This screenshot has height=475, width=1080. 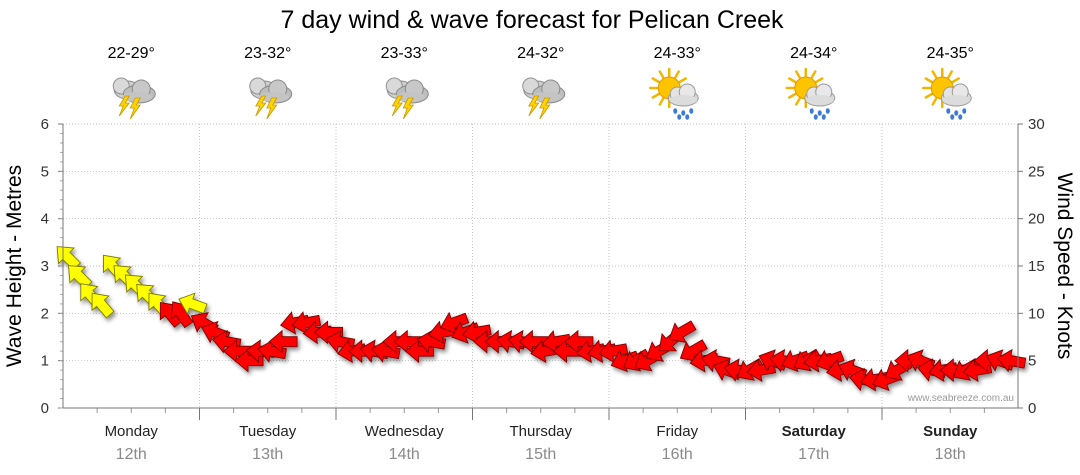 What do you see at coordinates (1032, 408) in the screenshot?
I see `right-tick-label: 0` at bounding box center [1032, 408].